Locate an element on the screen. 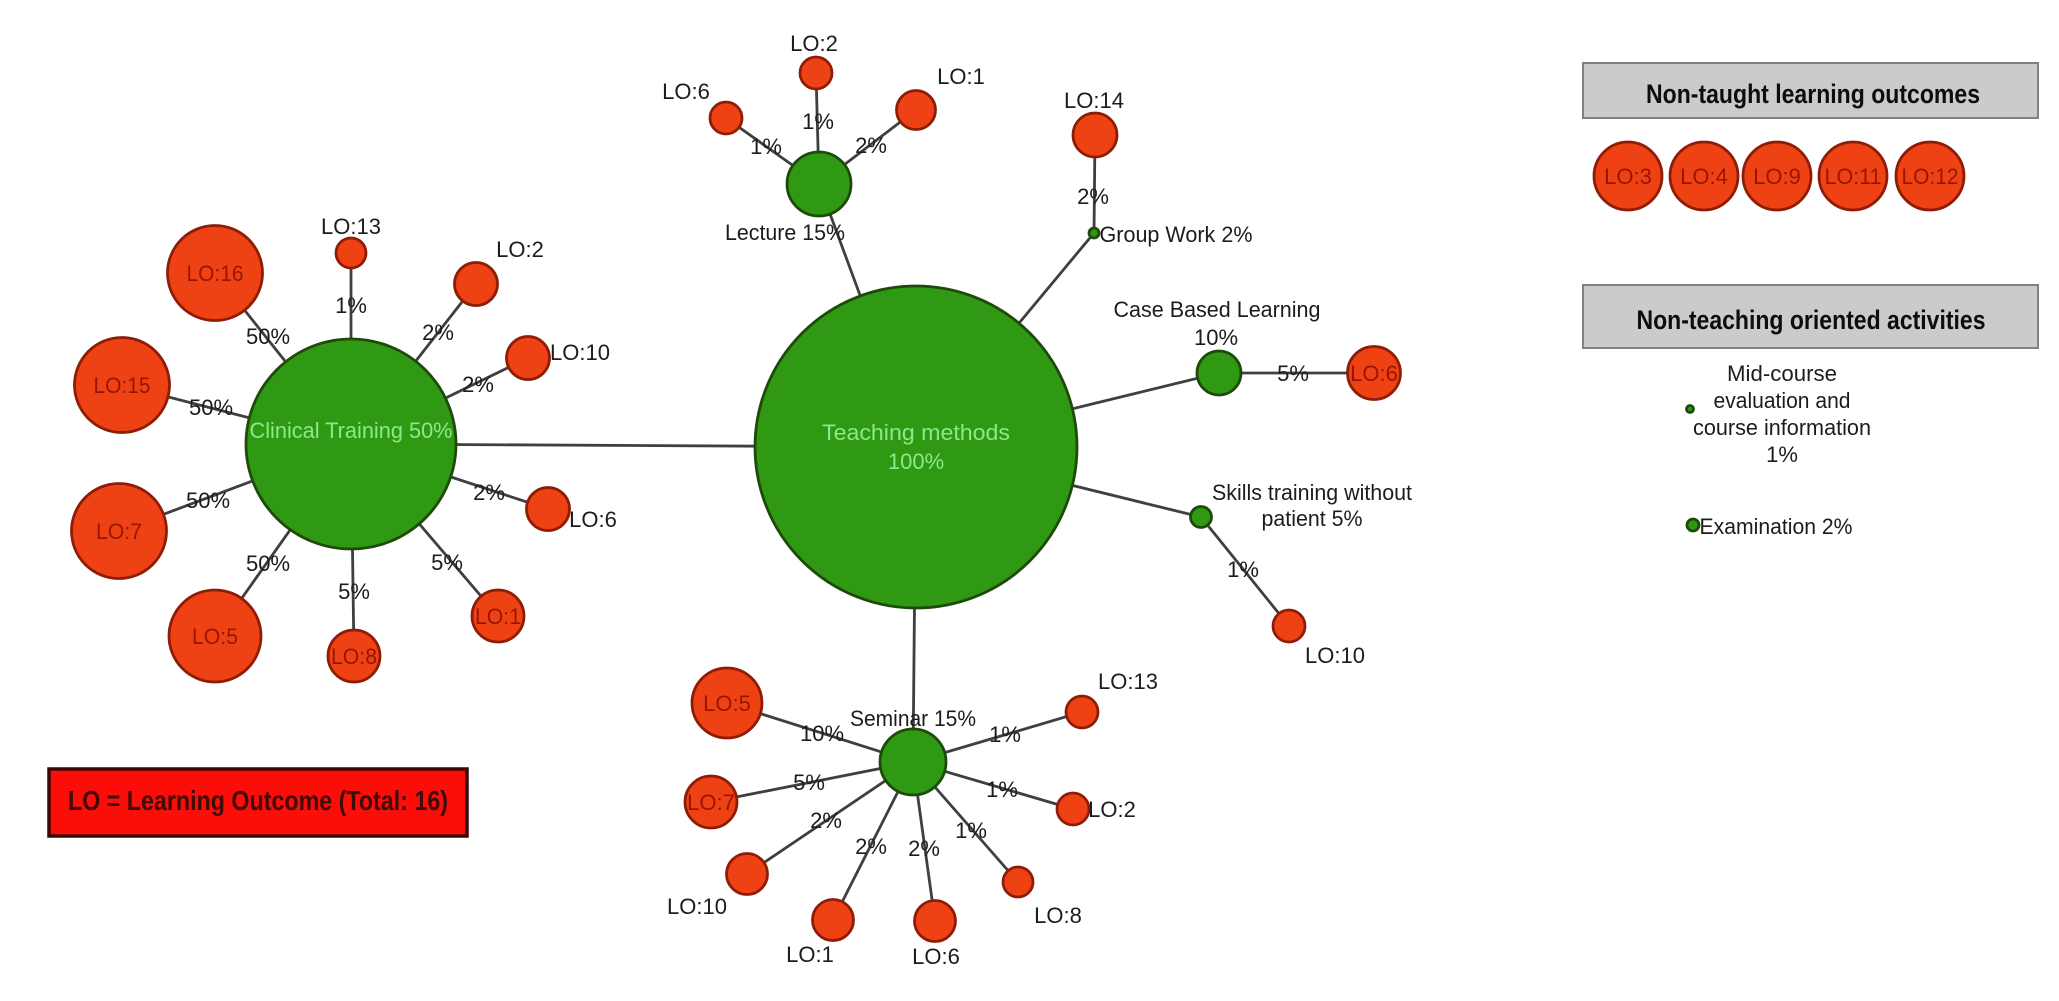 The height and width of the screenshot is (1001, 2059). svg-text: Case Based Learning is located at coordinates (1217, 309).